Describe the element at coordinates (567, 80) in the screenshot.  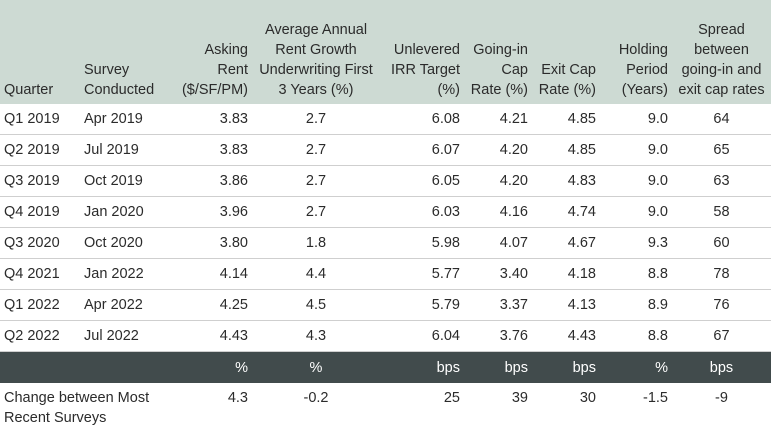
I see `header-exit-cap-rate: Exit Cap Rate (%)` at that location.